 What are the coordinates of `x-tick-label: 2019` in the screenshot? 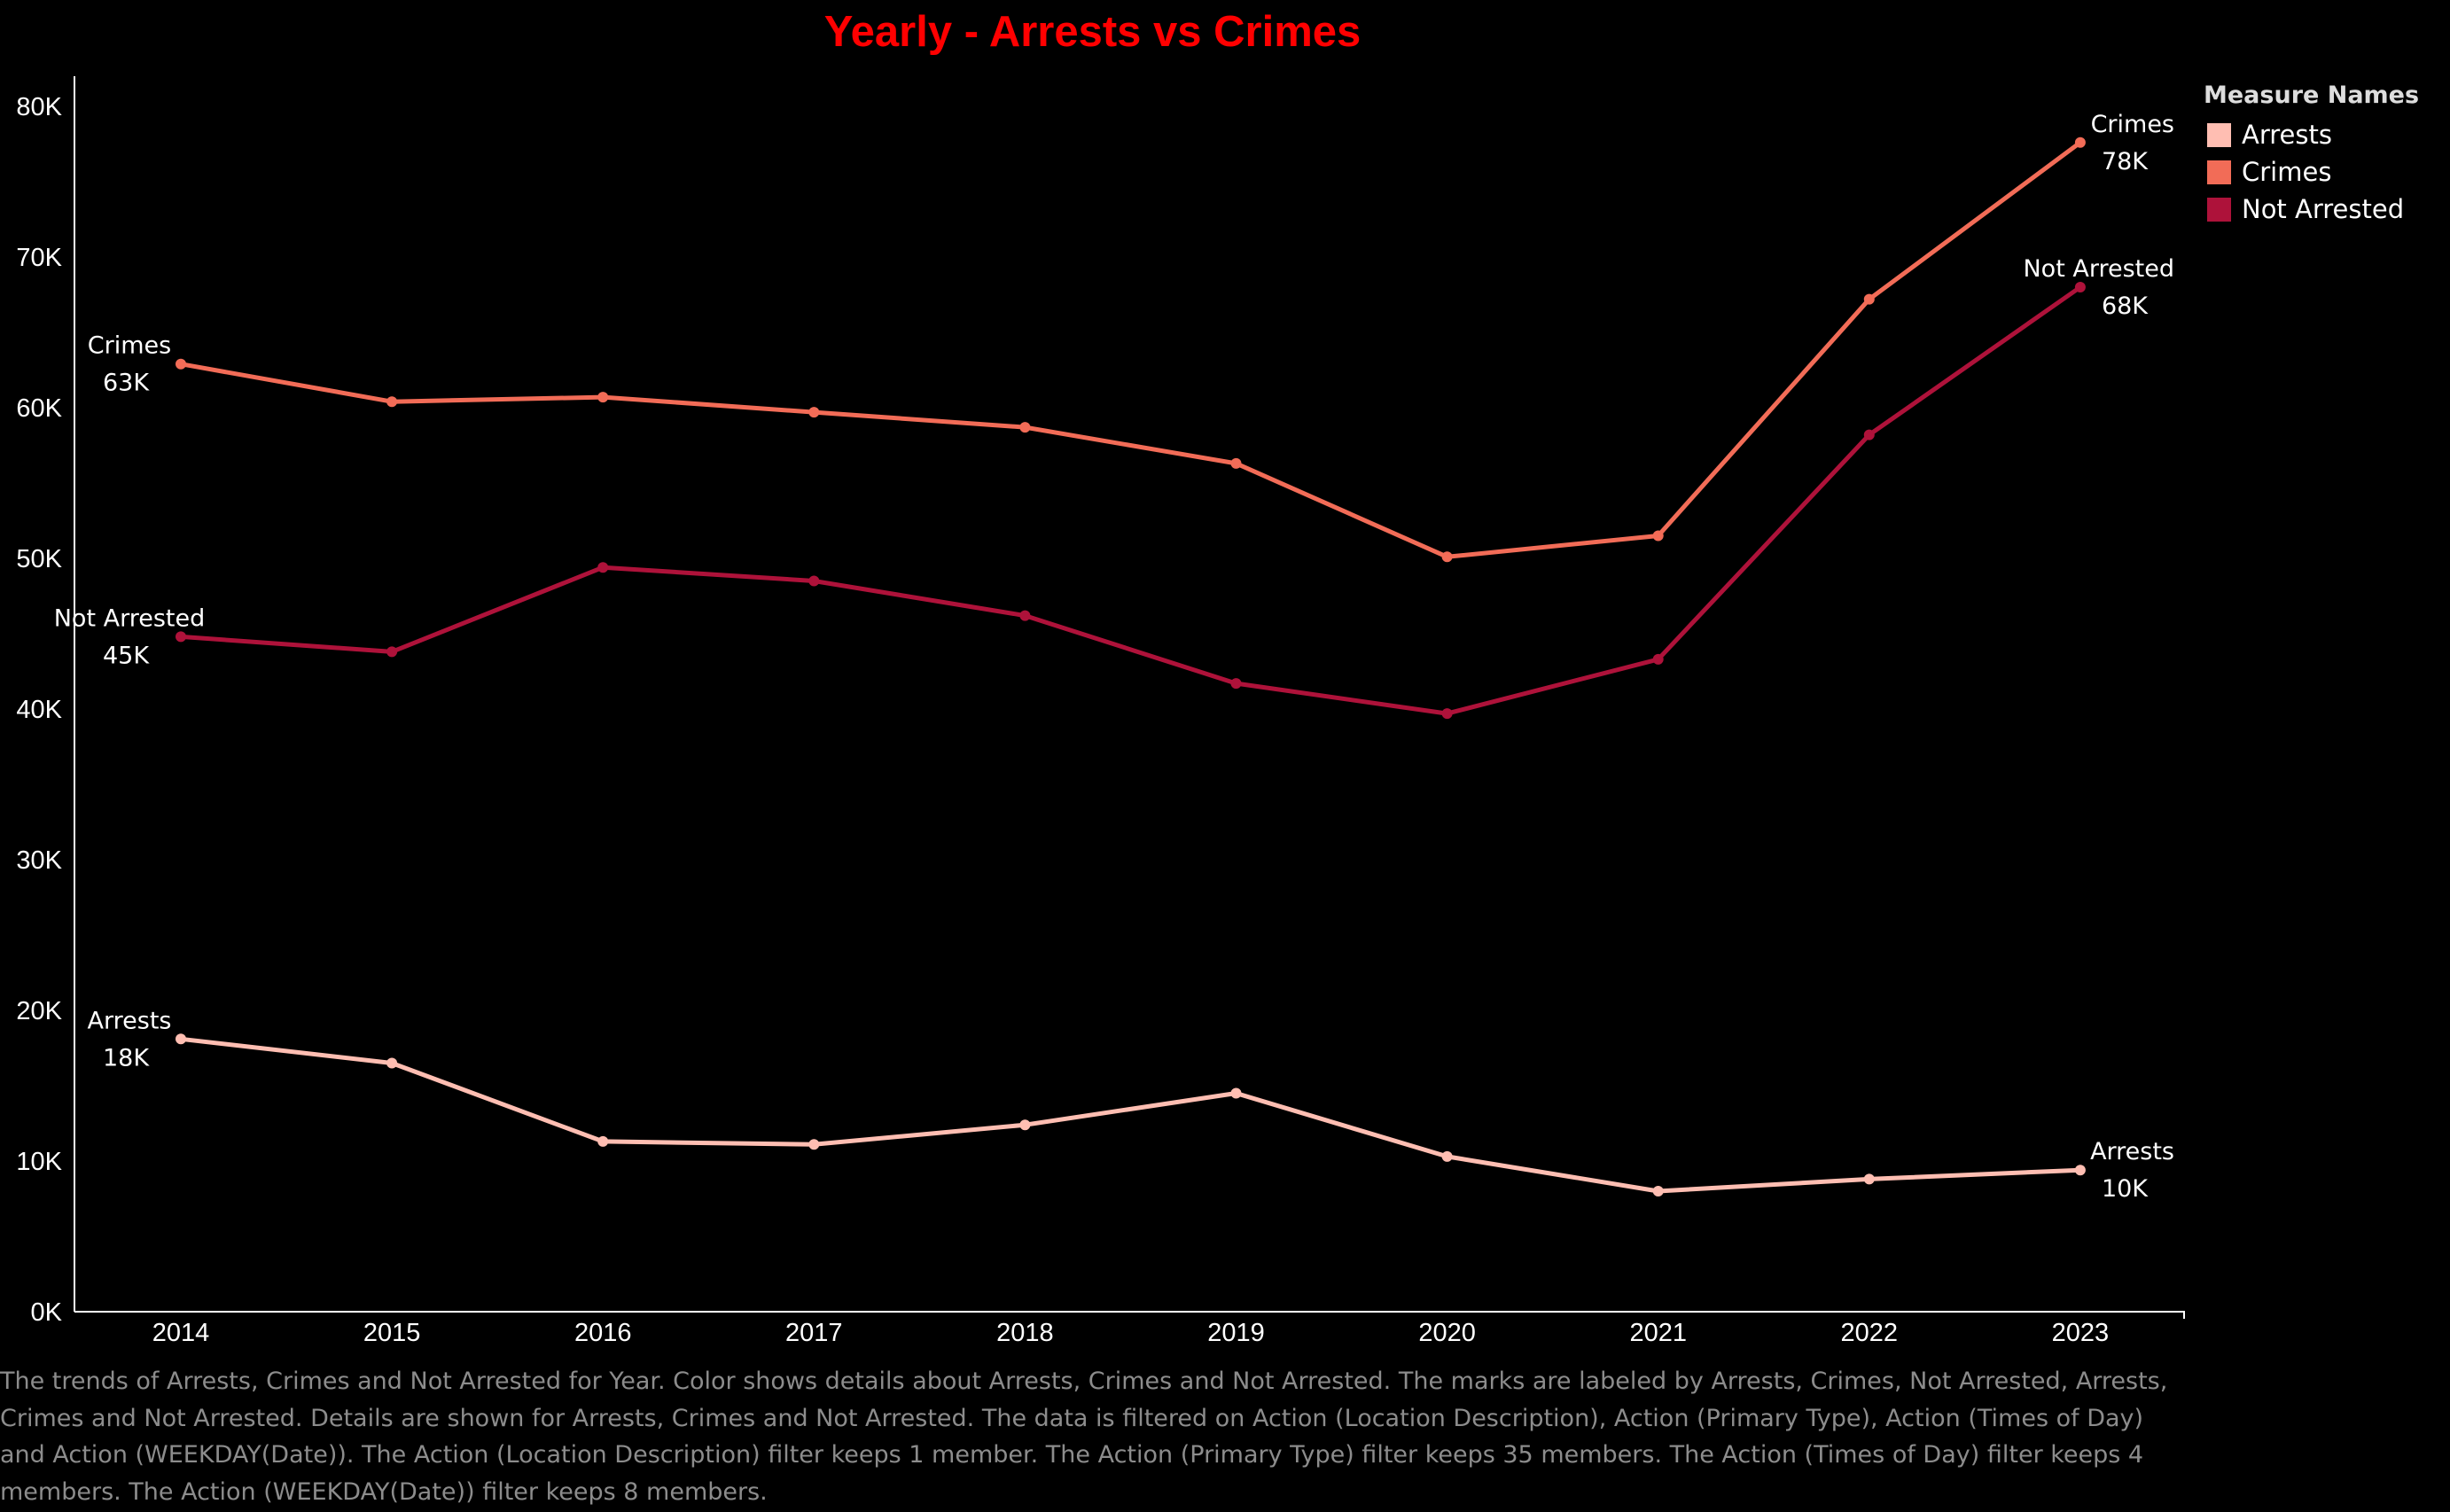 It's located at (1236, 1333).